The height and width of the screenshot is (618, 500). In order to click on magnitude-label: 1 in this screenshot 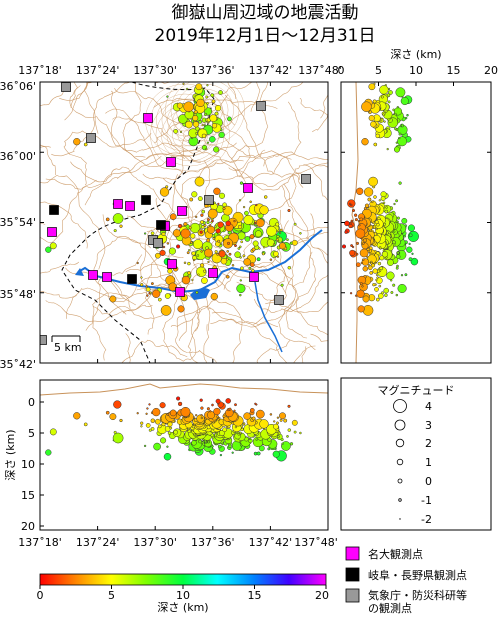, I will do `click(428, 462)`.